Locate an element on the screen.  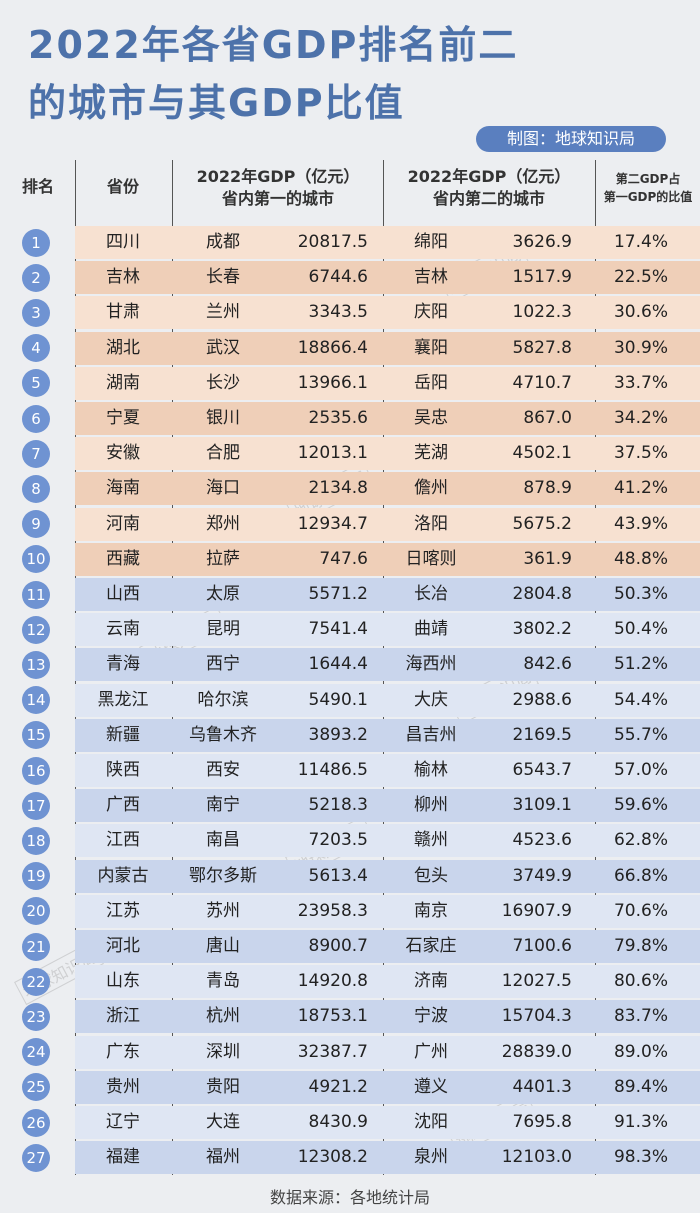
cell-city: 曲靖 is located at coordinates (431, 629).